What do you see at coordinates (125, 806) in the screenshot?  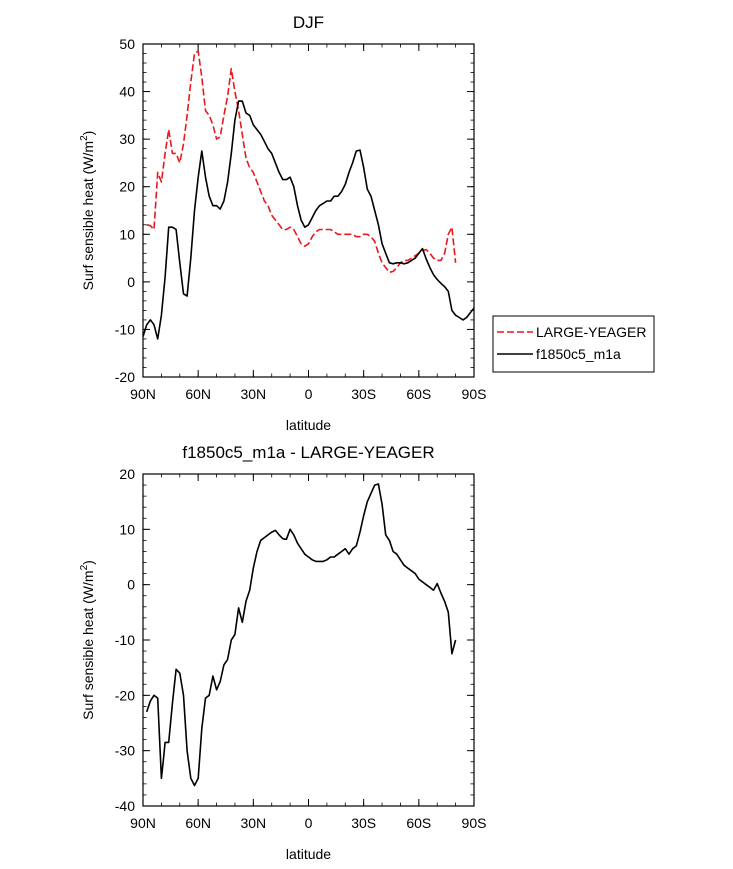 I see `y-tick-label: -40` at bounding box center [125, 806].